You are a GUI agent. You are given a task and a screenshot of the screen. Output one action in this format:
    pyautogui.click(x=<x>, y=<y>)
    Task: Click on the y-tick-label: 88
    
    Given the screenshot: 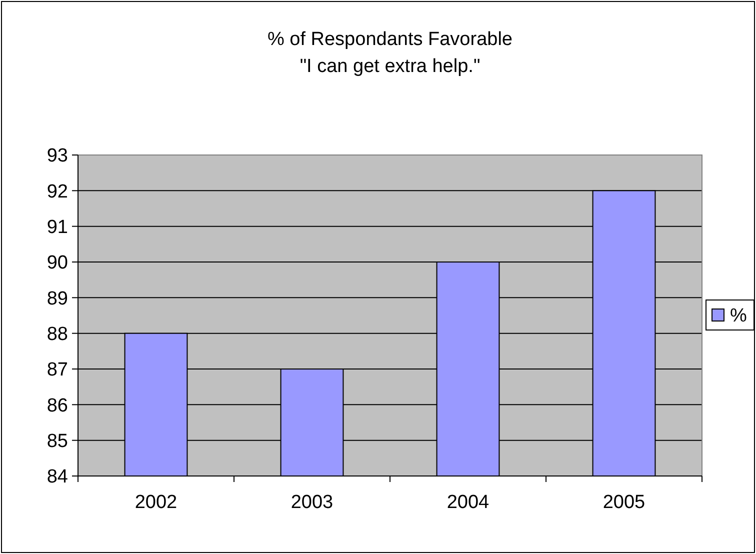 What is the action you would take?
    pyautogui.click(x=57, y=334)
    